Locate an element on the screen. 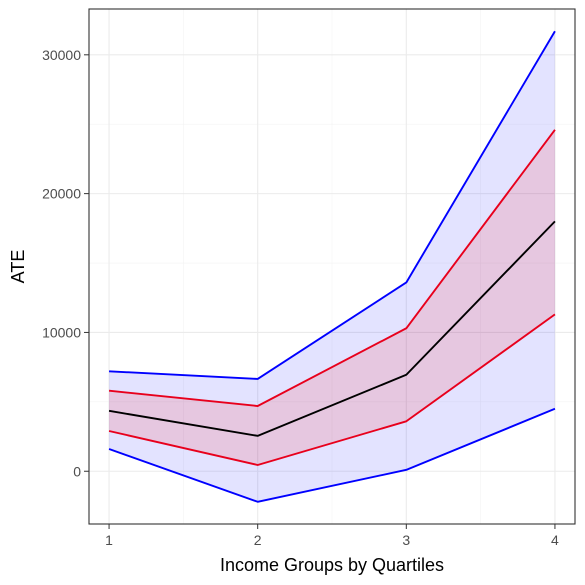 The height and width of the screenshot is (585, 585). x-tick-label: 2 is located at coordinates (258, 540).